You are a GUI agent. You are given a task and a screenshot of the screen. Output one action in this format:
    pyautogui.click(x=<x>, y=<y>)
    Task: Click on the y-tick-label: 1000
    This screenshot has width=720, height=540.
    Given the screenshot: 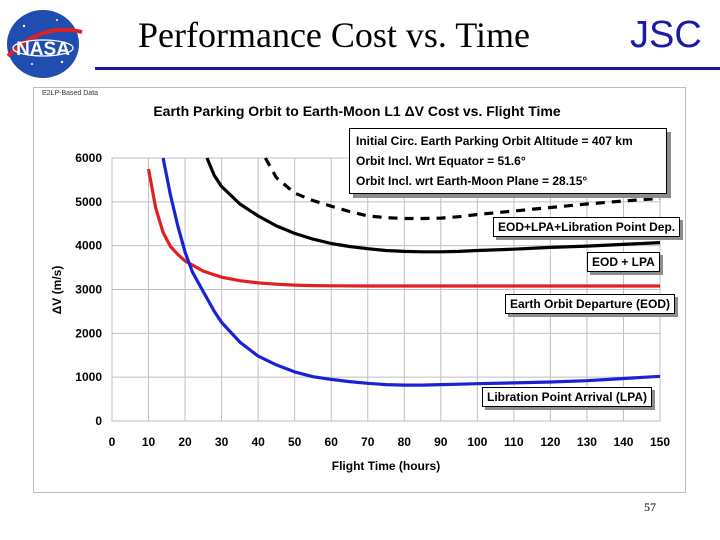 What is the action you would take?
    pyautogui.click(x=88, y=377)
    